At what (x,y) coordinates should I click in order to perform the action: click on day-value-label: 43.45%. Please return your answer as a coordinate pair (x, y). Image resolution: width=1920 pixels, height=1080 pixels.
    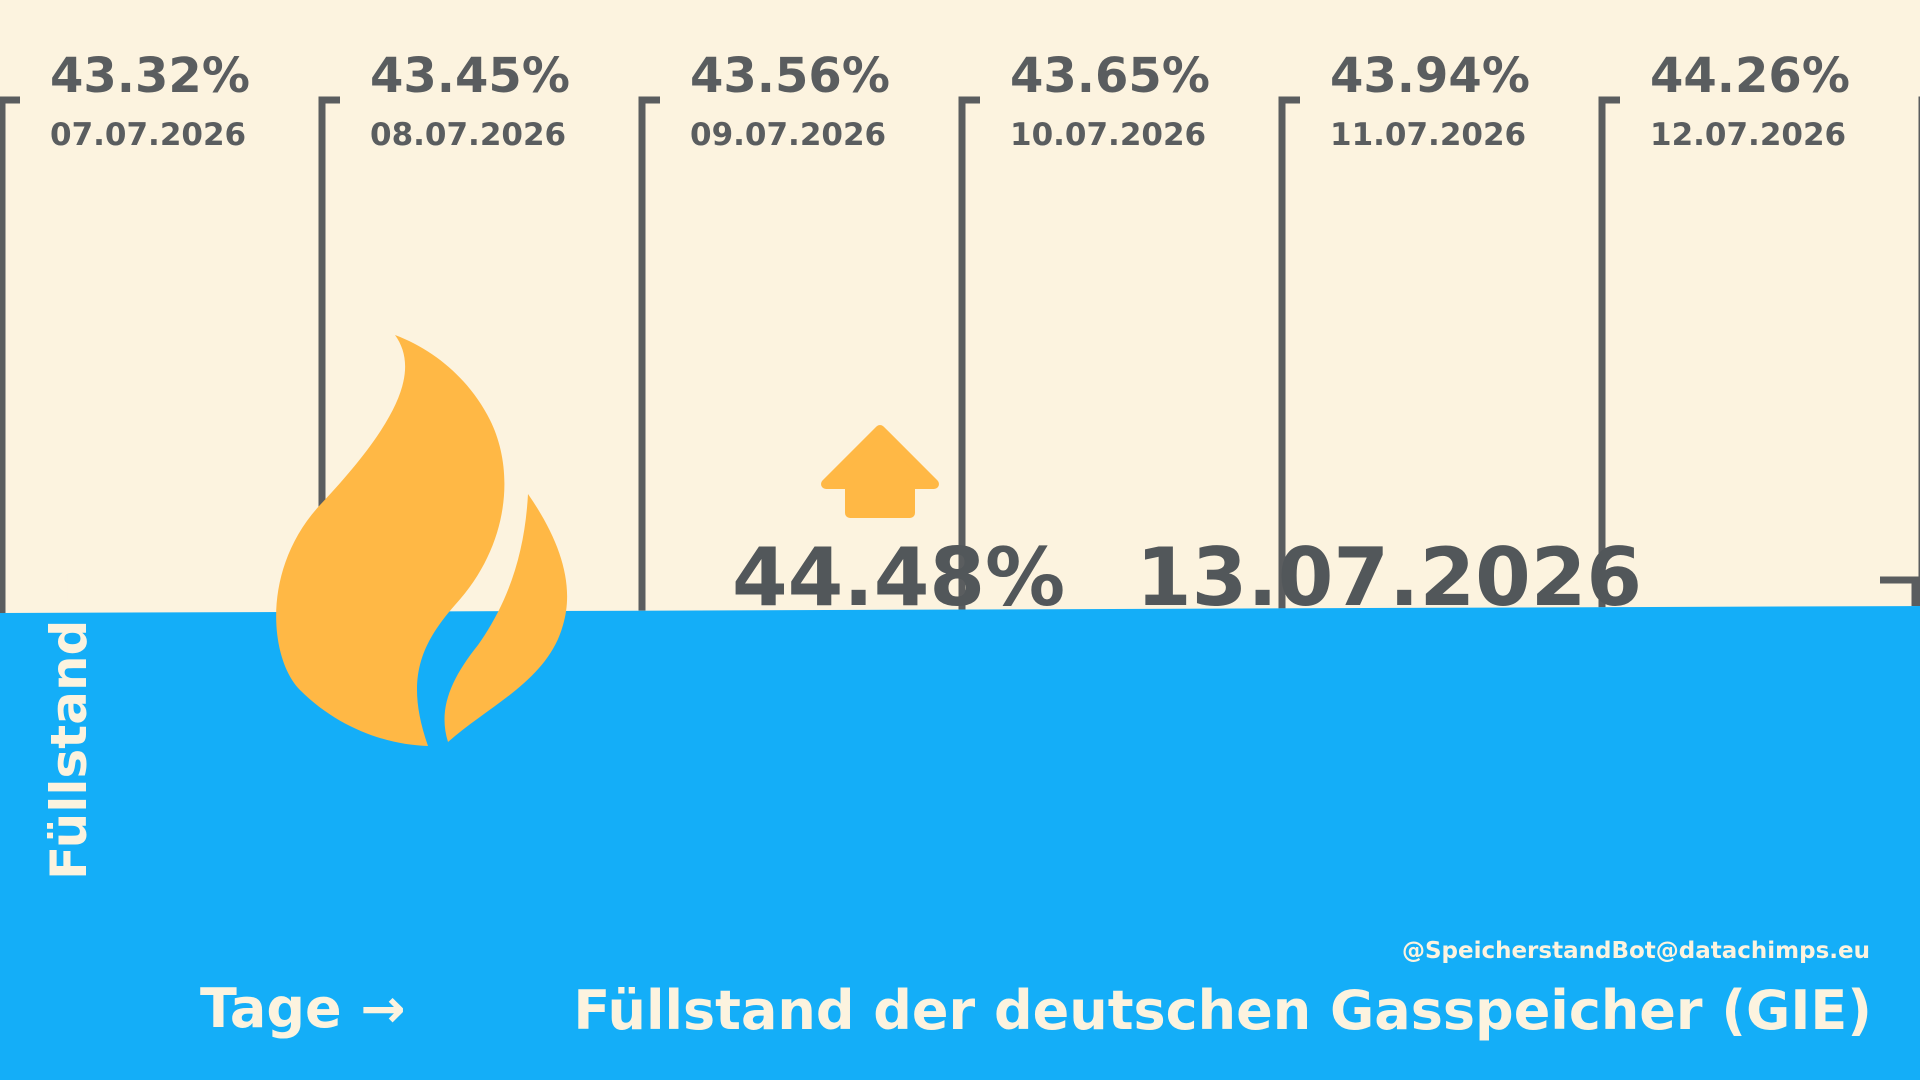
    Looking at the image, I should click on (470, 76).